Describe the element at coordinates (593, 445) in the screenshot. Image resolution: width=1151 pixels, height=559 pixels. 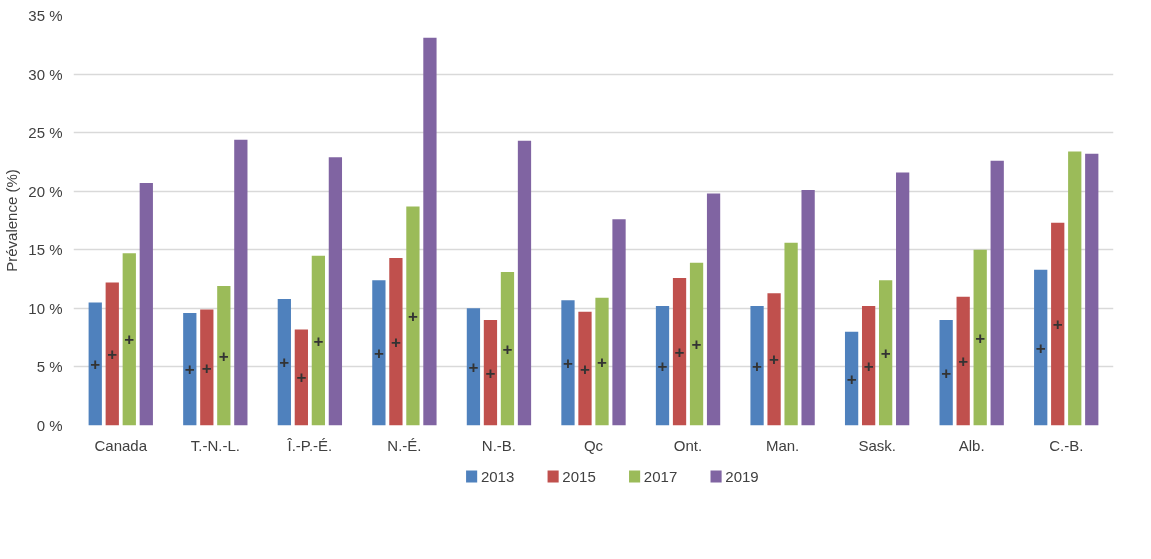
I see `x-tick-label: Qc` at that location.